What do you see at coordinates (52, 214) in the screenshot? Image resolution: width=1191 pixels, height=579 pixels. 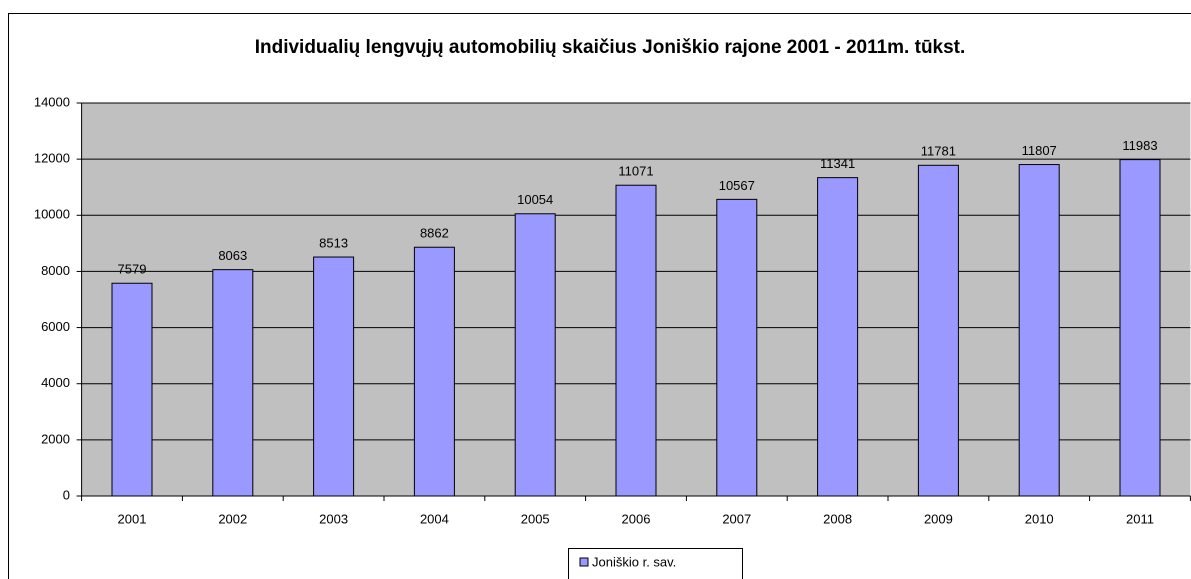 I see `y-tick-label: 10000` at bounding box center [52, 214].